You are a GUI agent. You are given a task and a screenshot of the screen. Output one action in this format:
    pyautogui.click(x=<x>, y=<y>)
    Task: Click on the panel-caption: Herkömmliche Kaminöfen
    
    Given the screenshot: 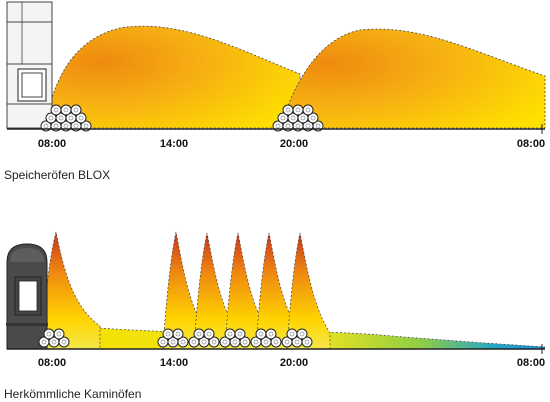 What is the action you would take?
    pyautogui.click(x=72, y=394)
    